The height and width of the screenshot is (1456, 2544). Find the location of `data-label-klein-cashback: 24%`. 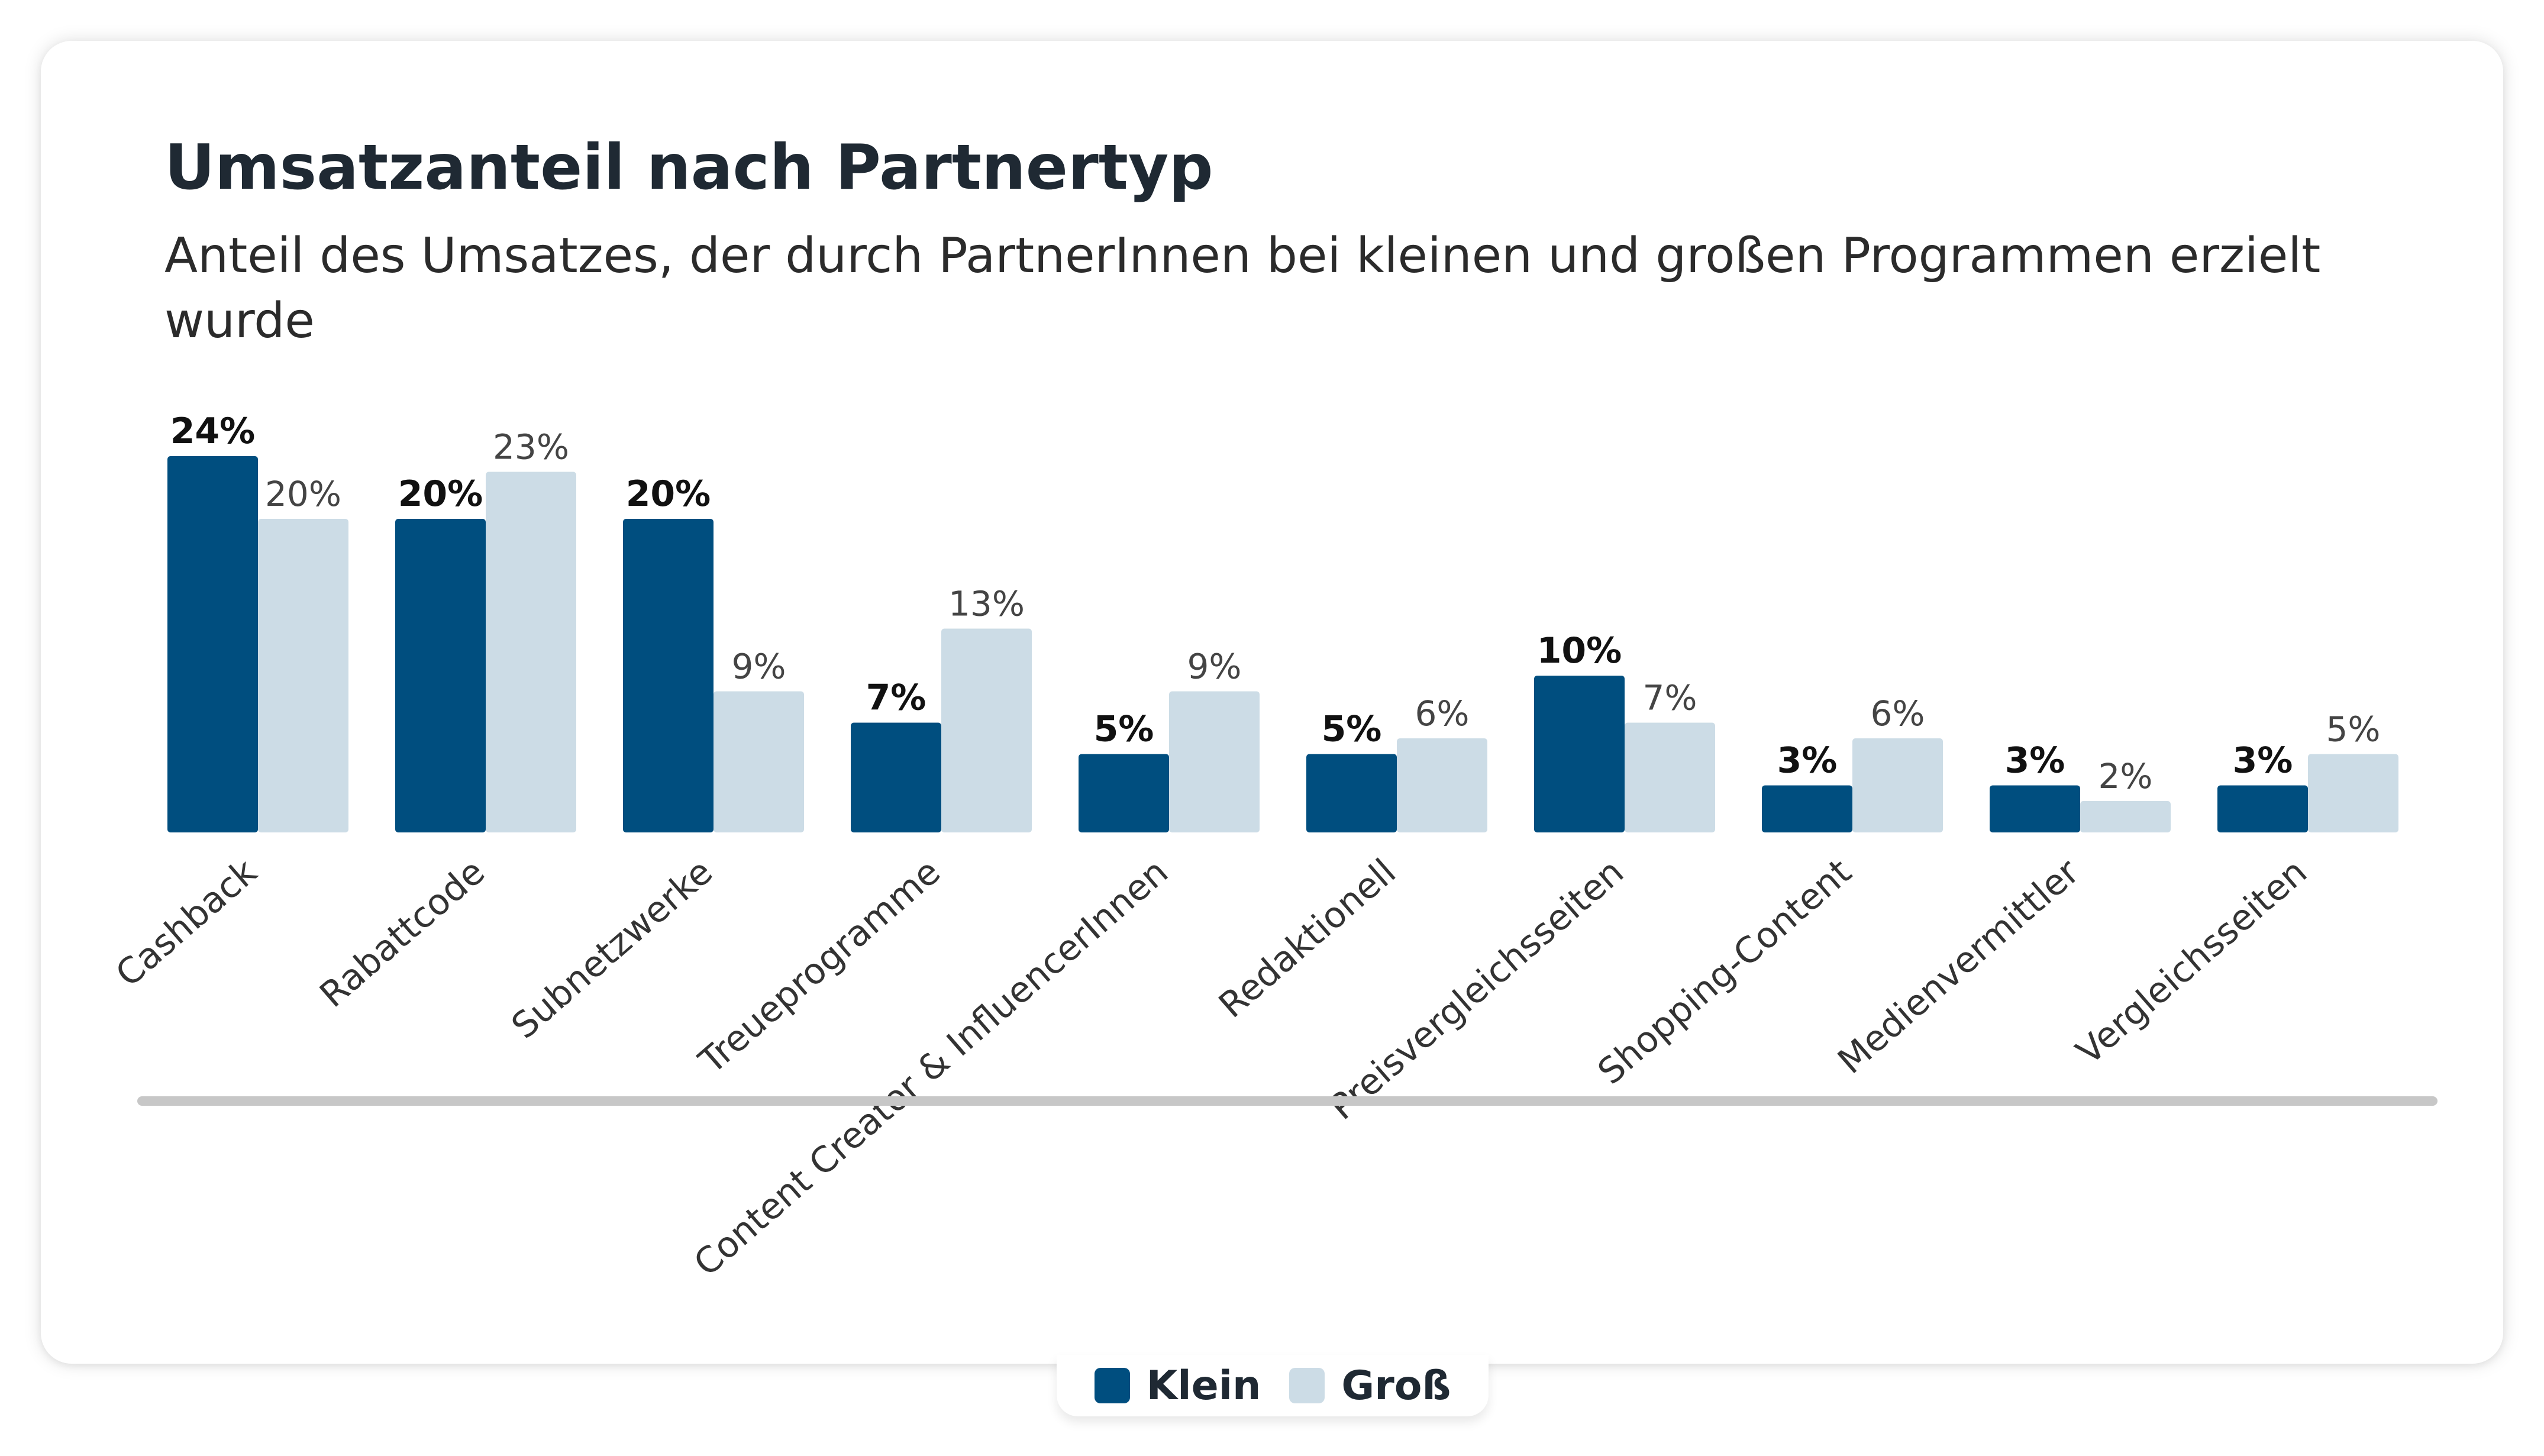

data-label-klein-cashback: 24% is located at coordinates (213, 431).